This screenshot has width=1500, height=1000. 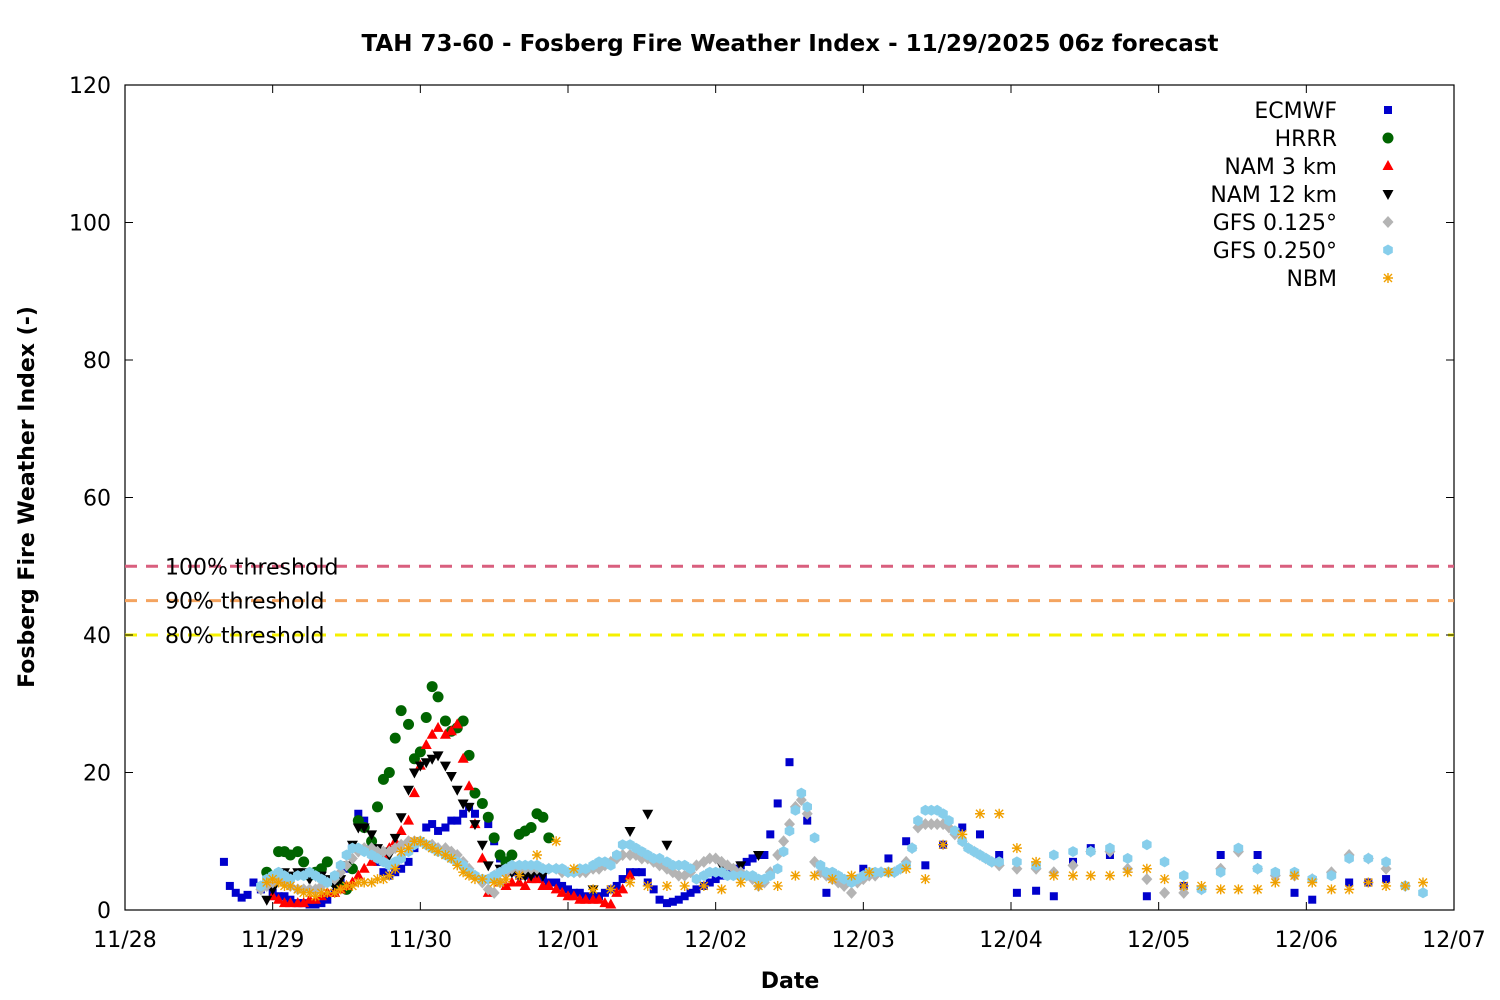 I want to click on series-hrrr, so click(x=408, y=788).